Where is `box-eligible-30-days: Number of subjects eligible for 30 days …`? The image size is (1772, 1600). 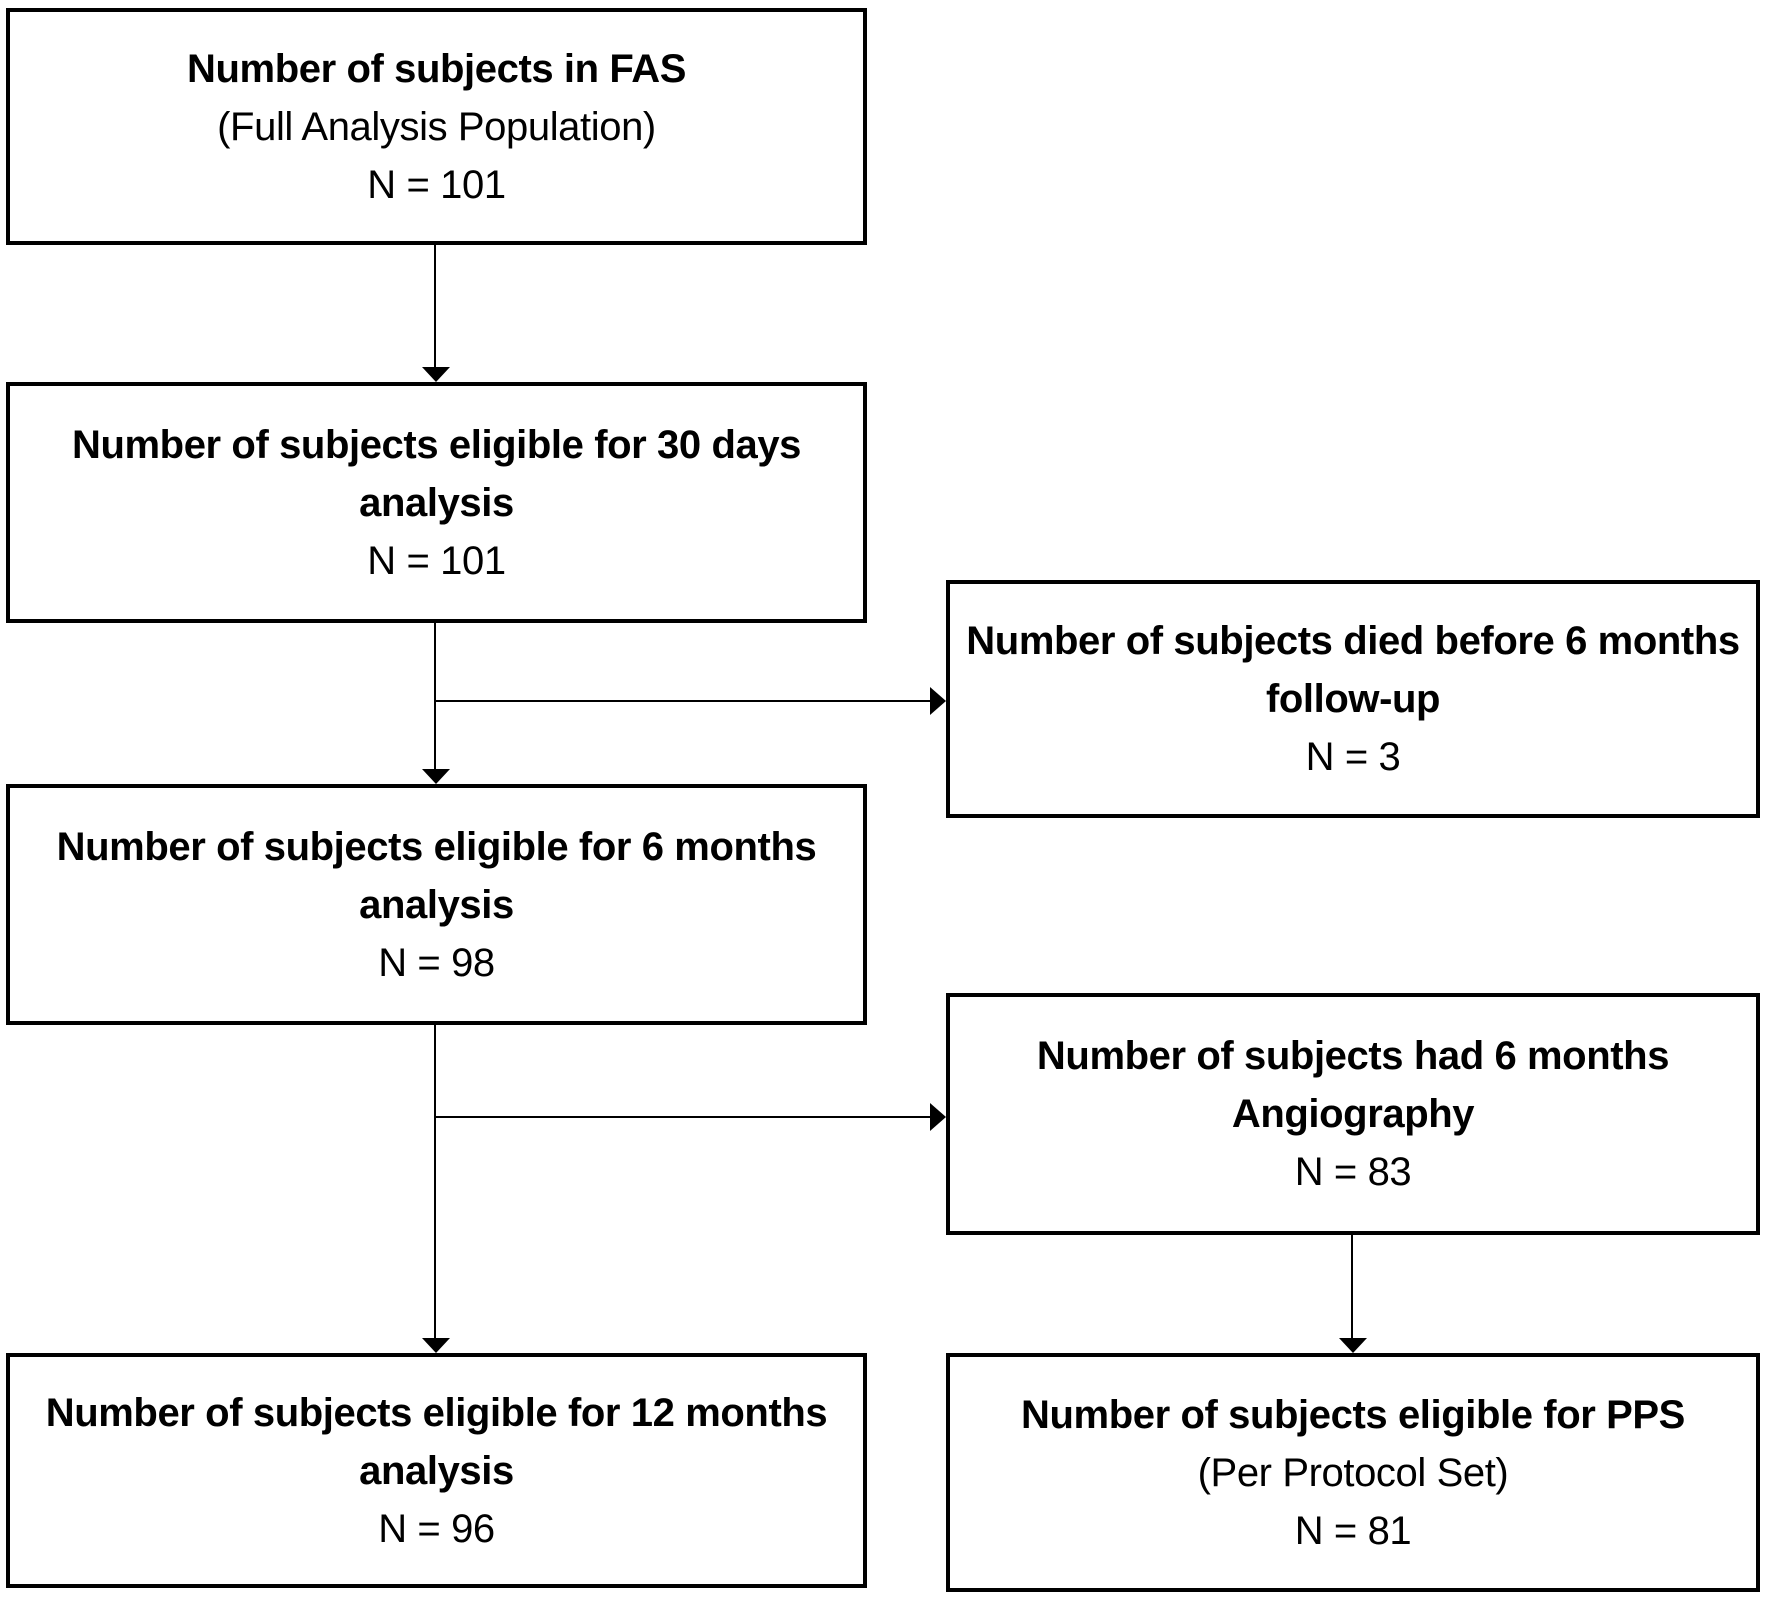
box-eligible-30-days: Number of subjects eligible for 30 days … is located at coordinates (436, 502).